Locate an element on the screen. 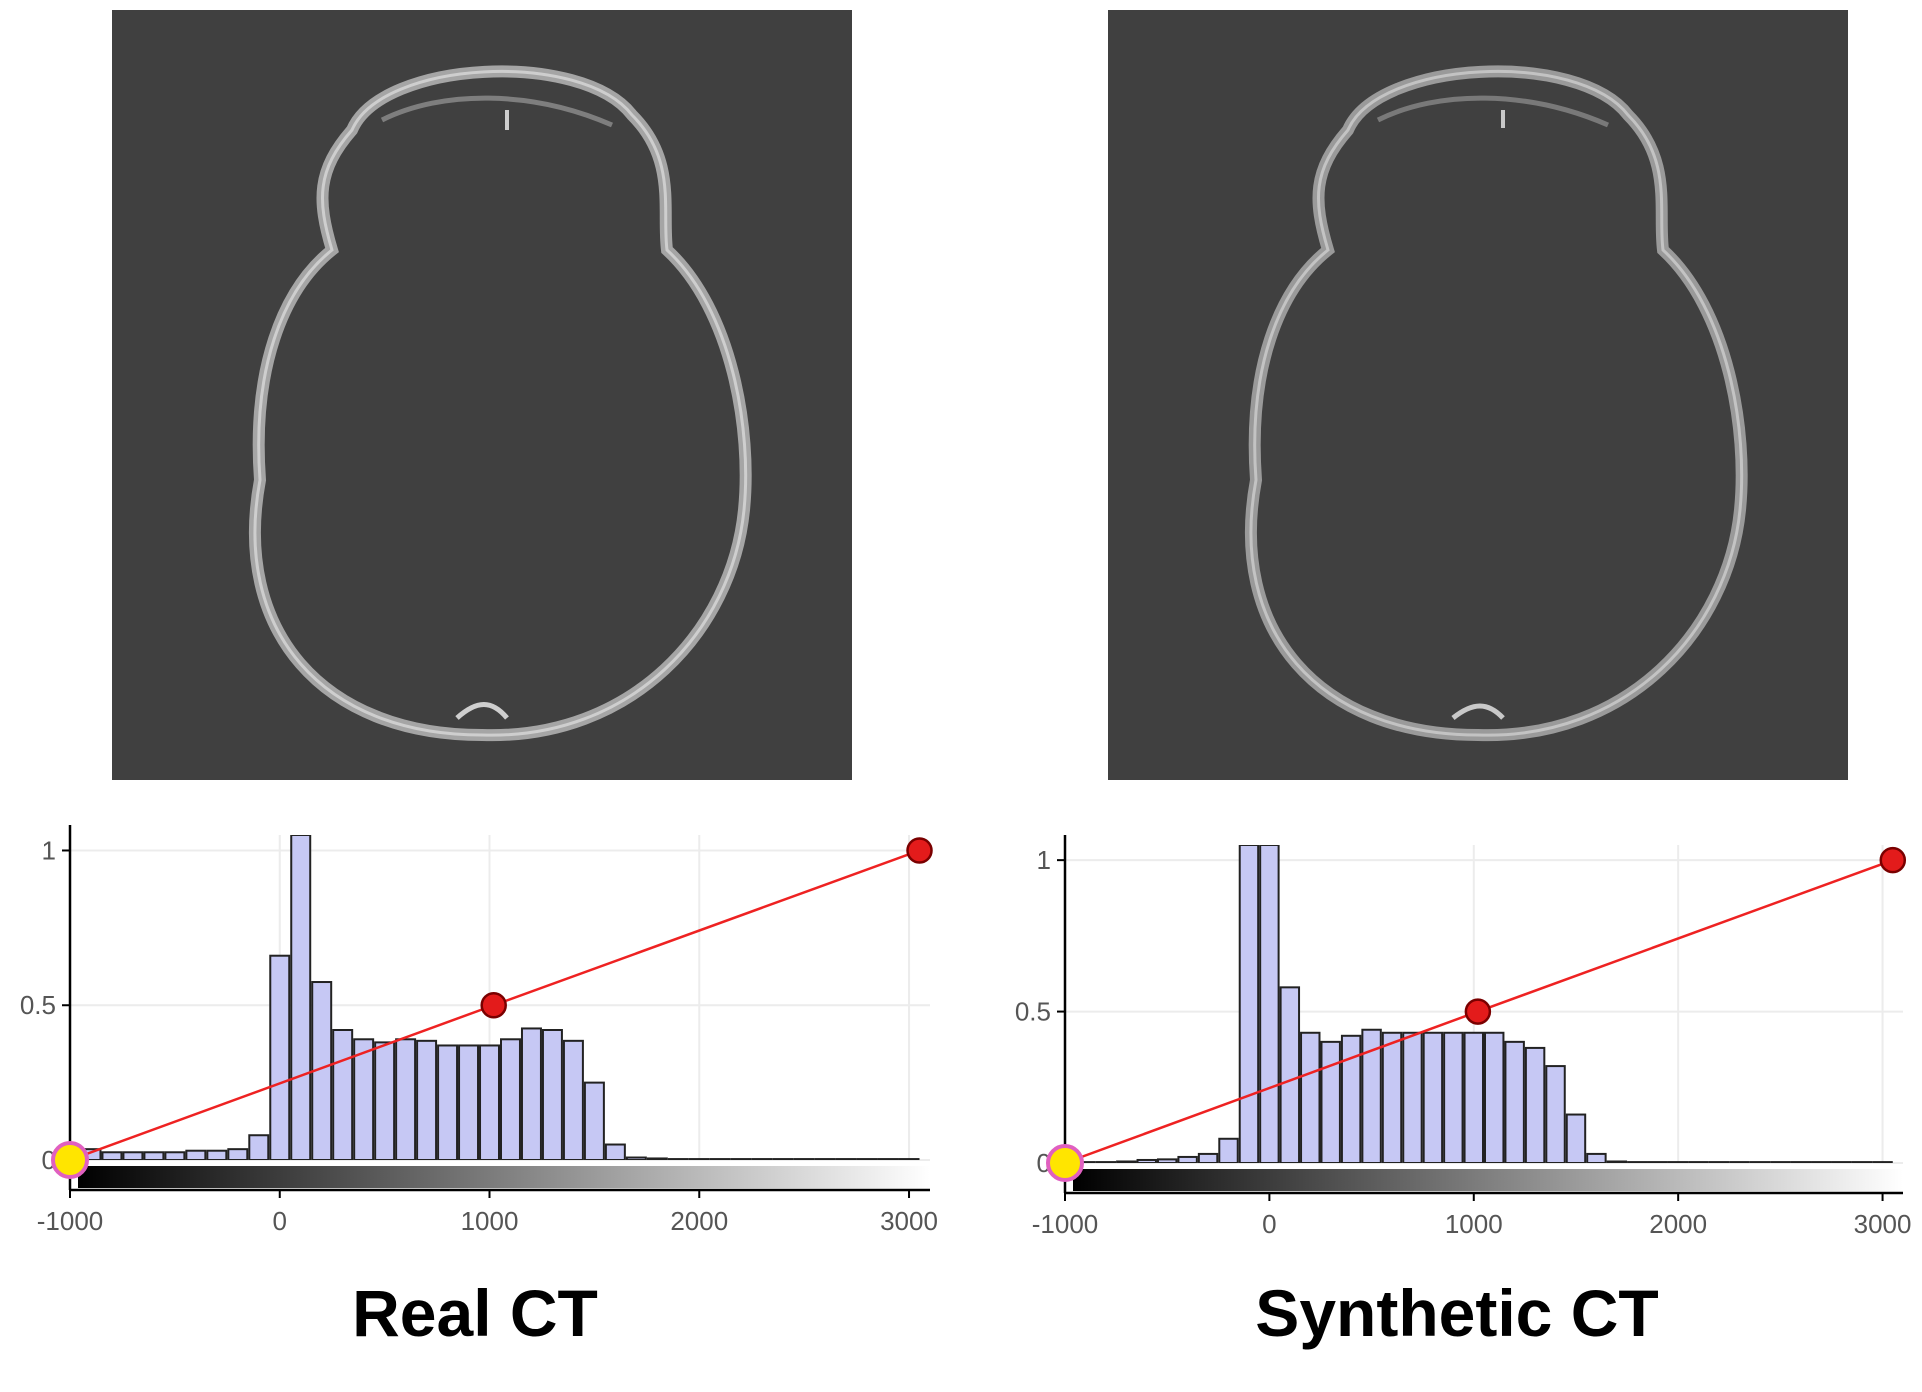 This screenshot has width=1922, height=1392. caption-real-ct: Real CT is located at coordinates (475, 1313).